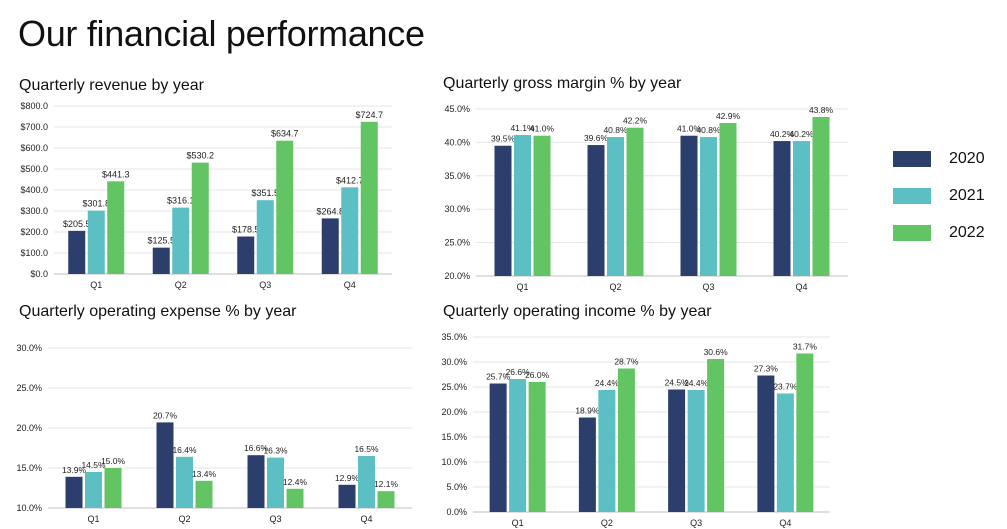  What do you see at coordinates (34, 148) in the screenshot?
I see `y-tick-label: $600.0` at bounding box center [34, 148].